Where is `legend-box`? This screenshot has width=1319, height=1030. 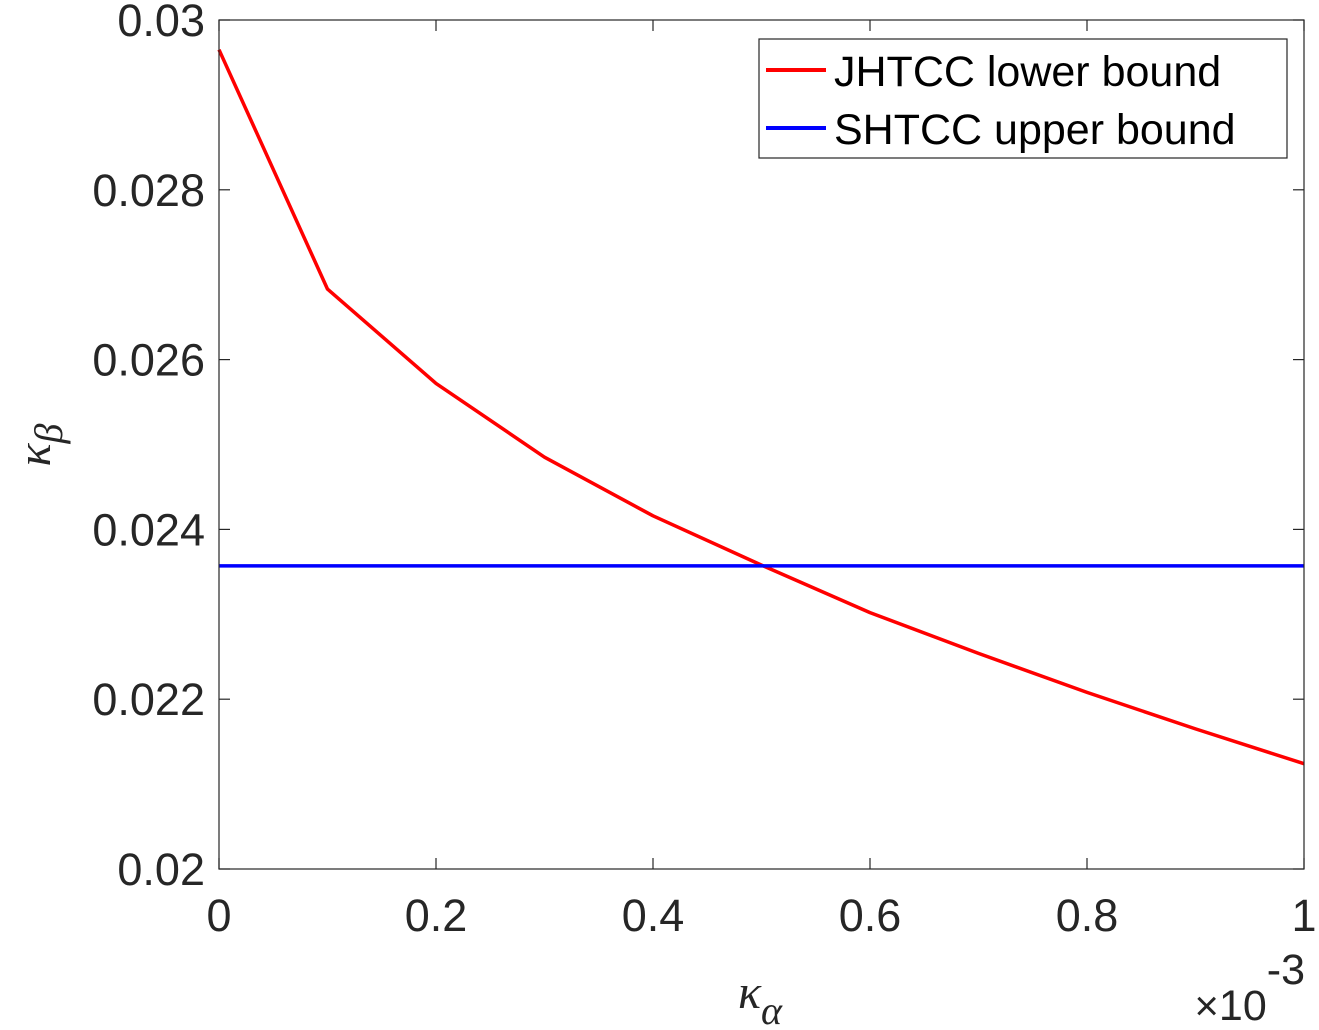 legend-box is located at coordinates (1023, 98).